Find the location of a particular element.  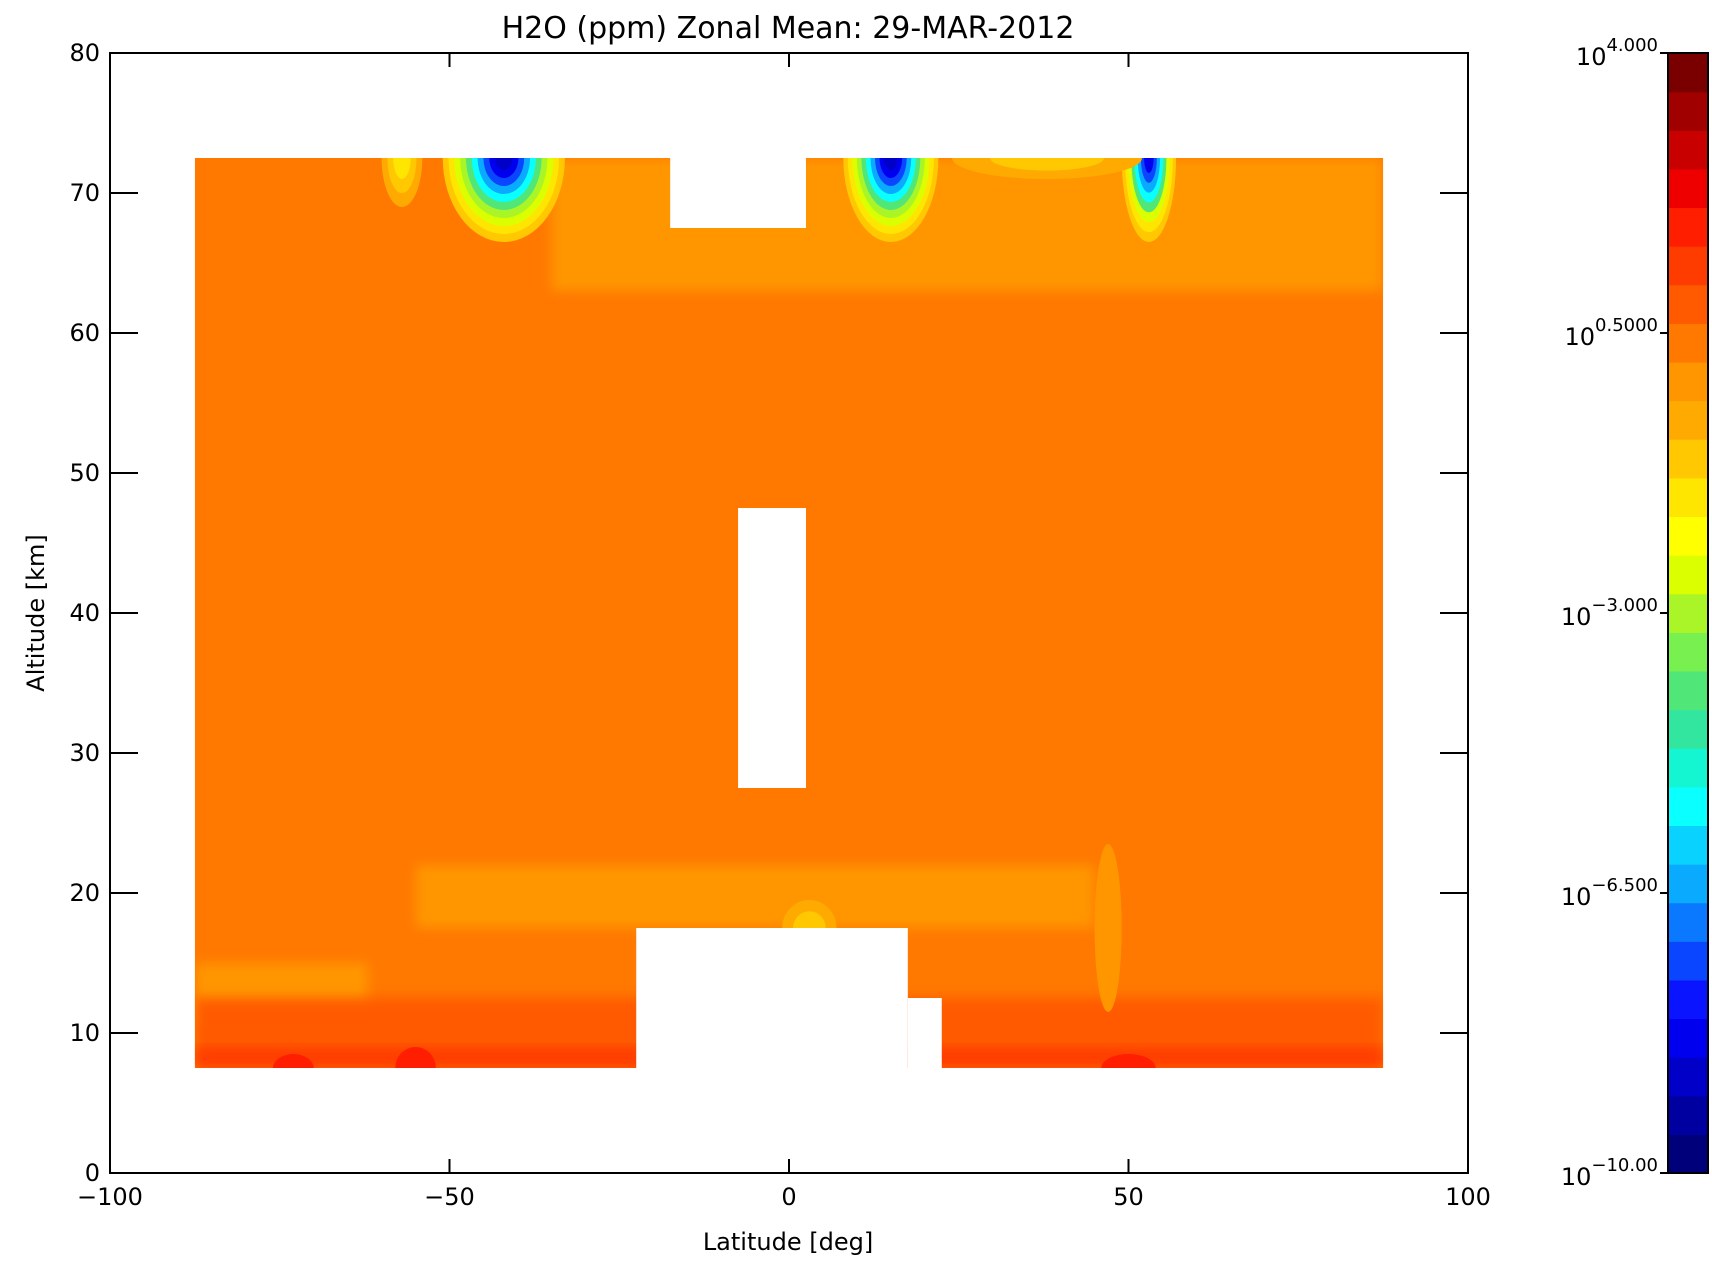

colorbar-tick-label: 10−10.00 is located at coordinates (1609, 1173).